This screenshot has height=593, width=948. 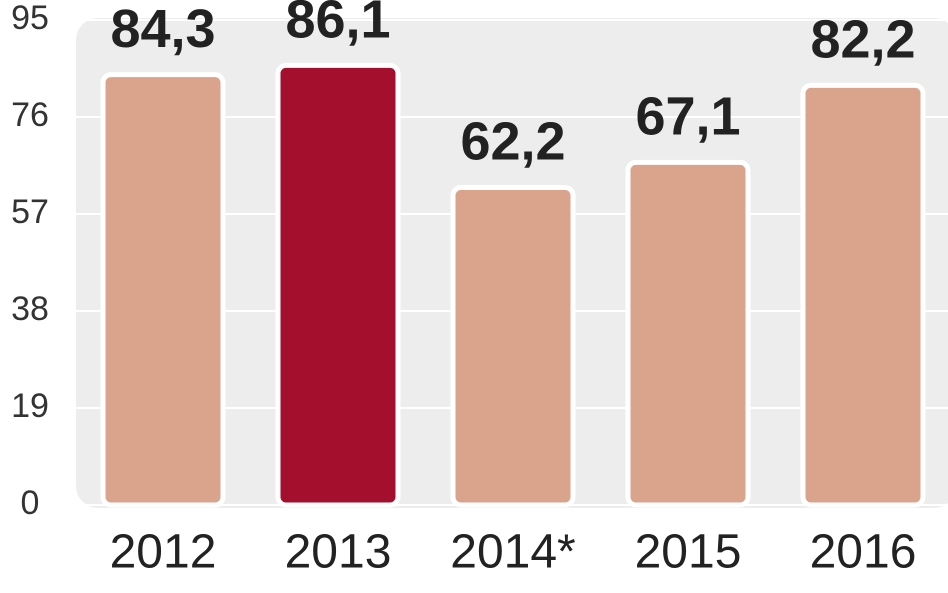 What do you see at coordinates (862, 40) in the screenshot?
I see `value-label: 82,2` at bounding box center [862, 40].